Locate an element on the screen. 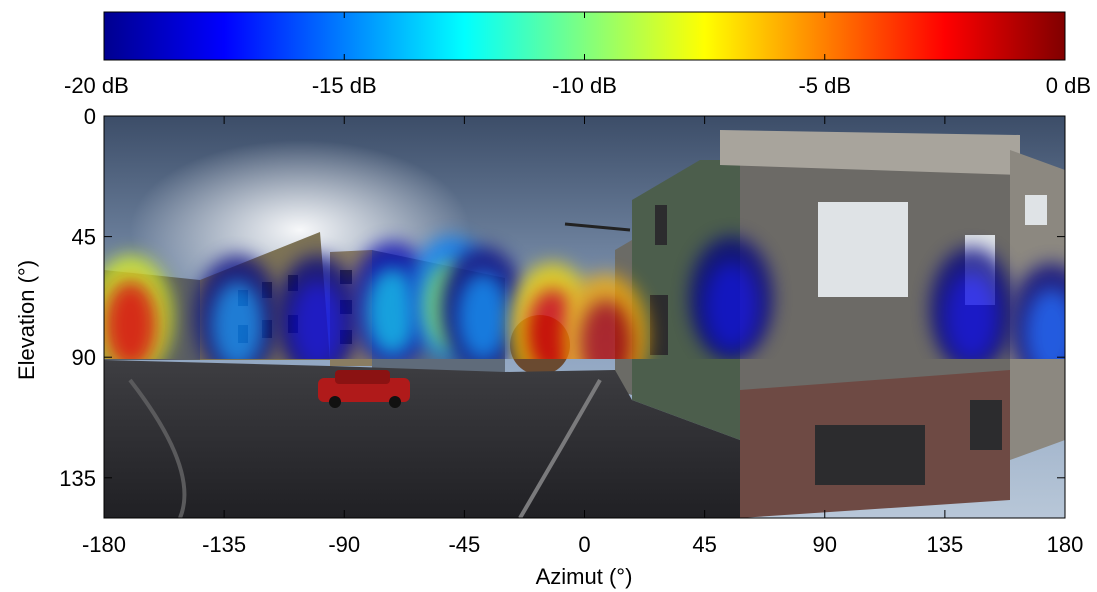  x-tick-label: -90 is located at coordinates (344, 544).